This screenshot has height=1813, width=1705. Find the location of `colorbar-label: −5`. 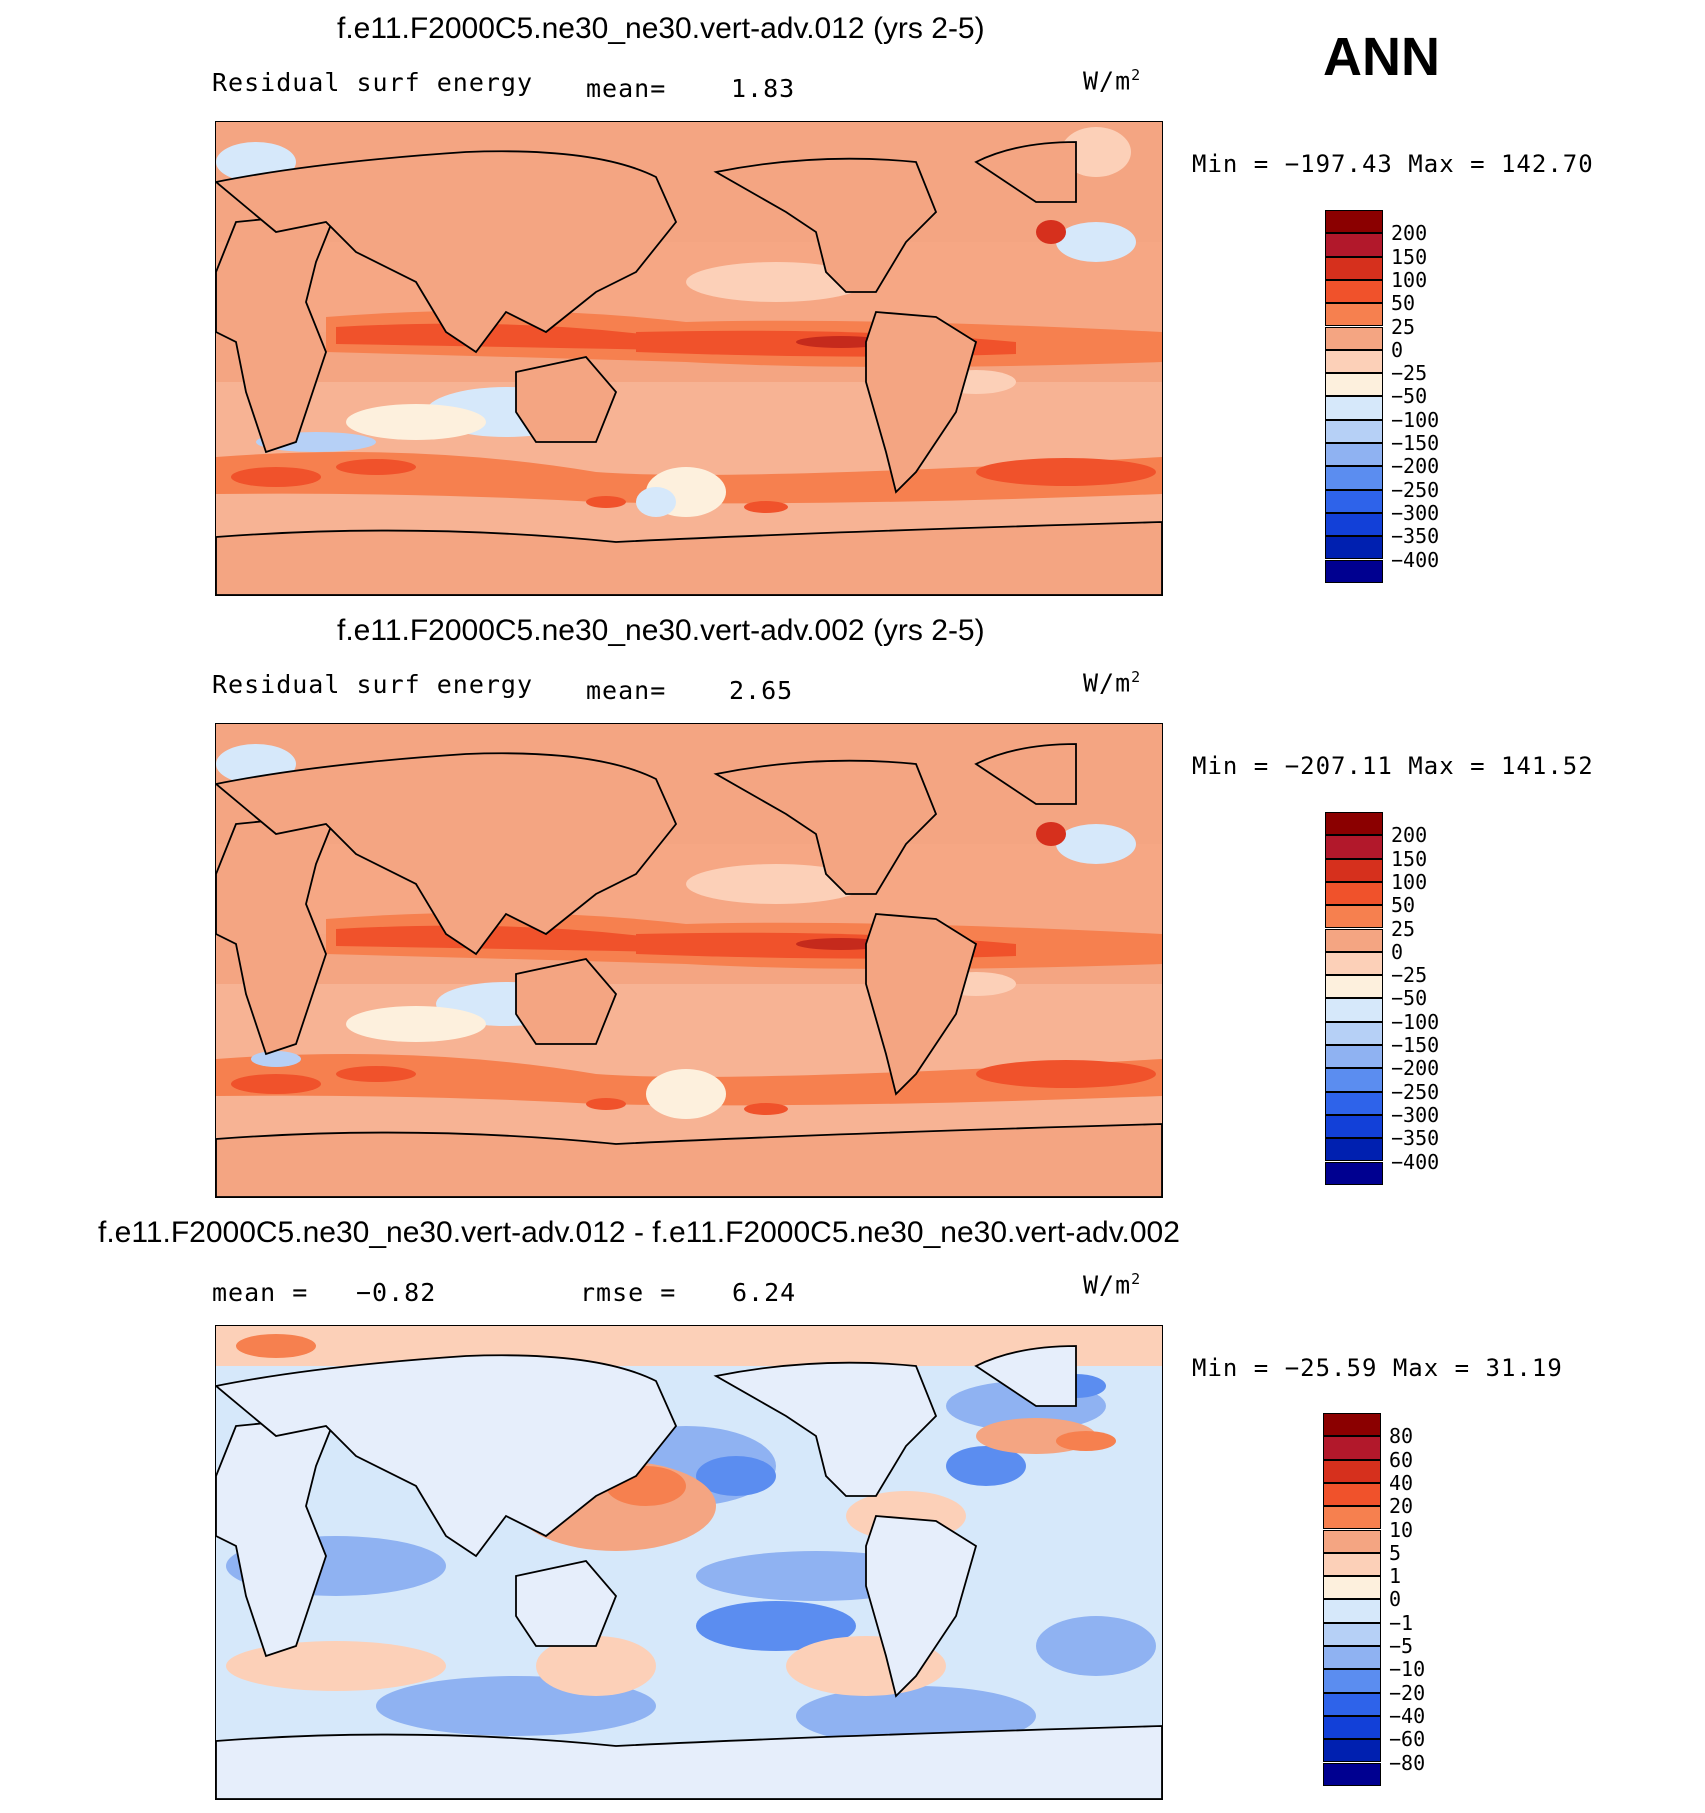

colorbar-label: −5 is located at coordinates (1401, 1646).